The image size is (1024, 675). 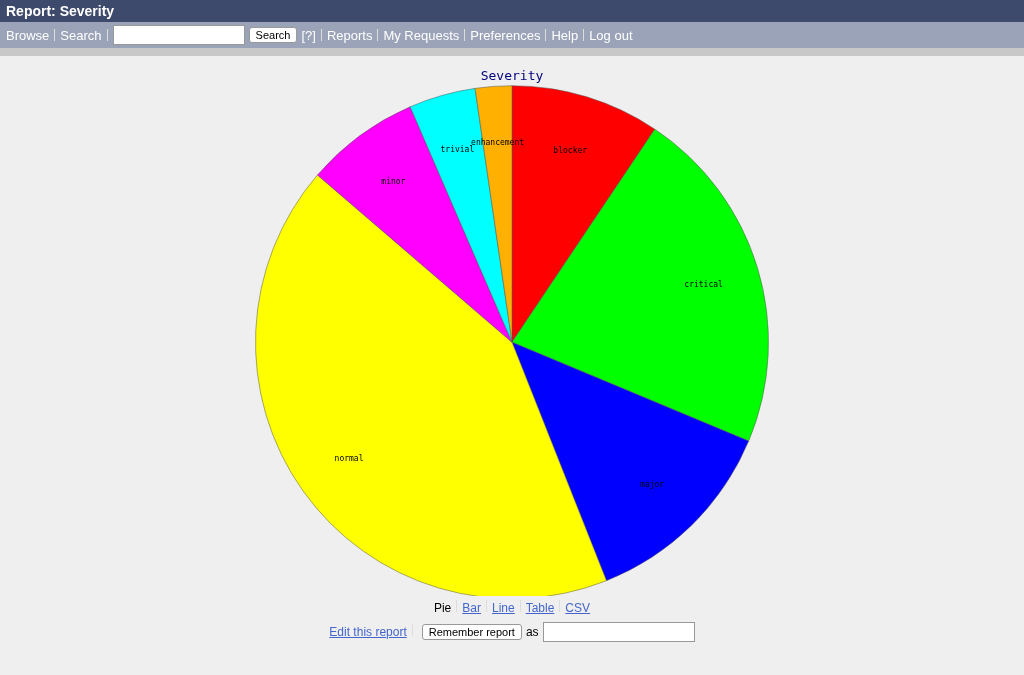 What do you see at coordinates (578, 608) in the screenshot?
I see `text: CSV` at bounding box center [578, 608].